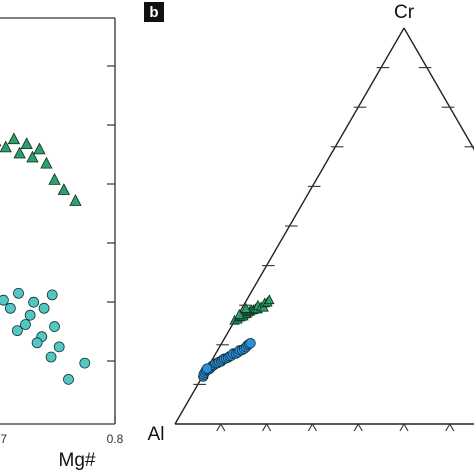  Describe the element at coordinates (77, 460) in the screenshot. I see `panel-a-x-axis-label: Mg#` at that location.